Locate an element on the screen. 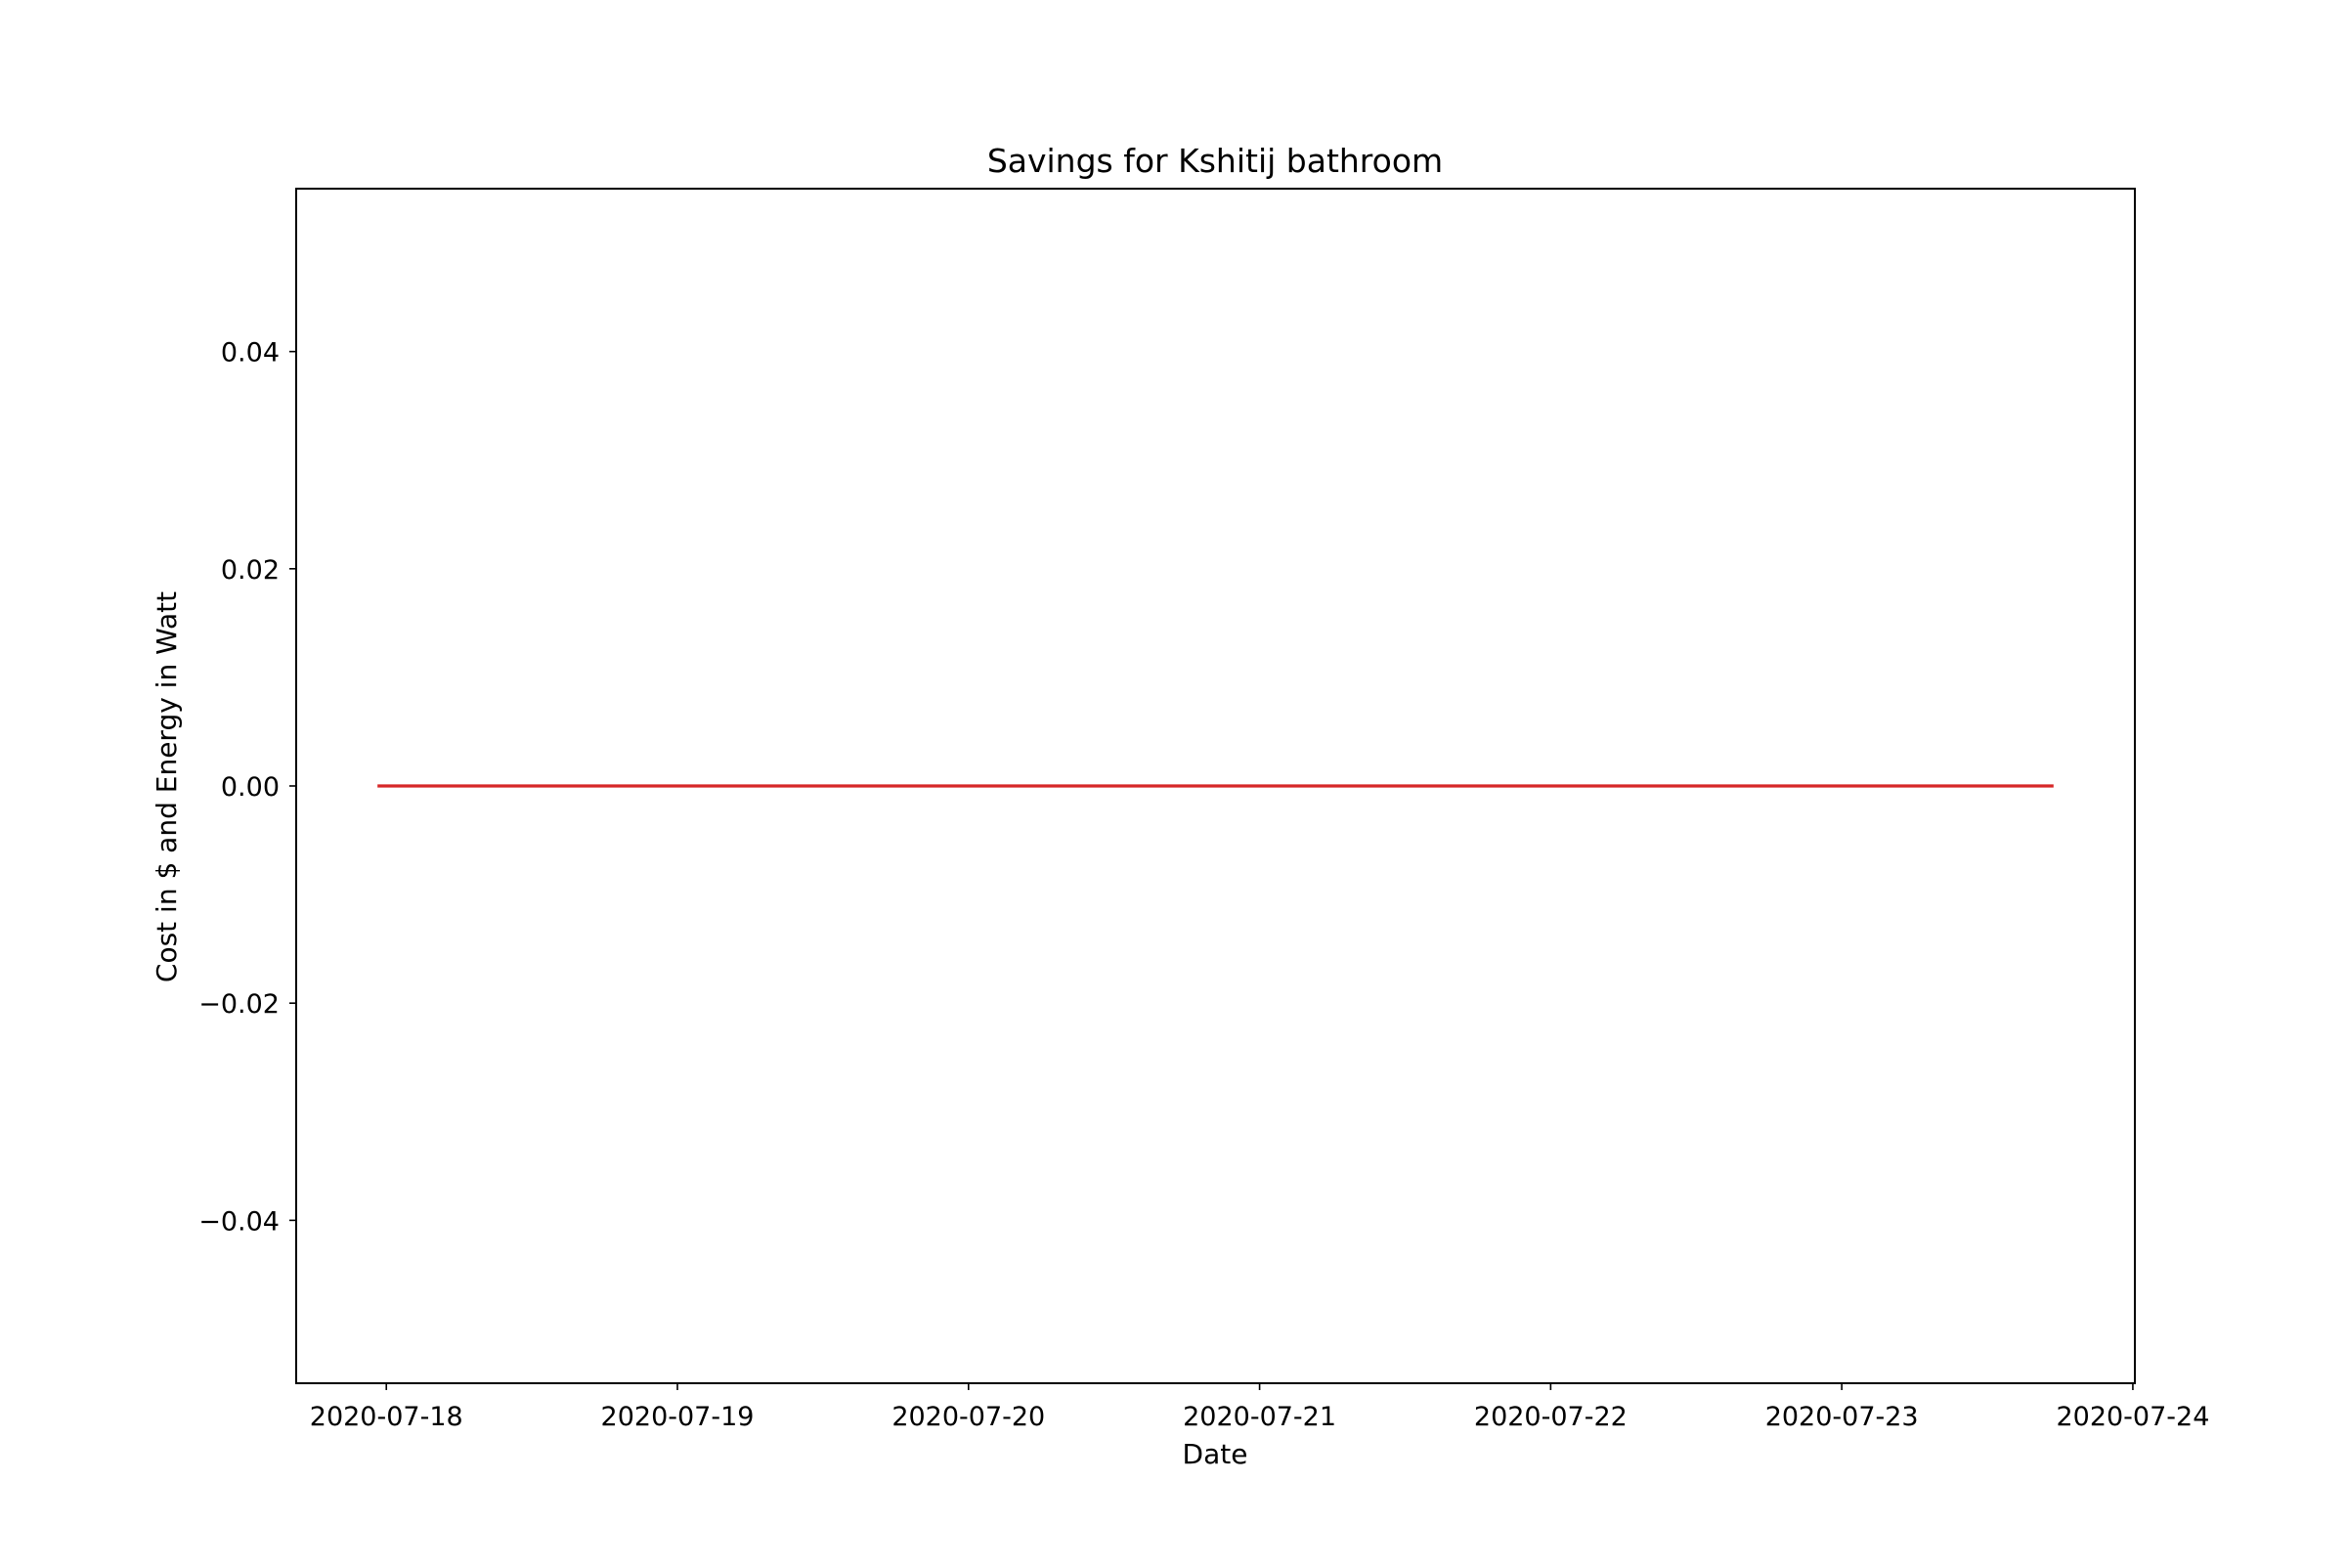 This screenshot has height=1568, width=2346. y-tick-label-3: 0.02 is located at coordinates (251, 570).